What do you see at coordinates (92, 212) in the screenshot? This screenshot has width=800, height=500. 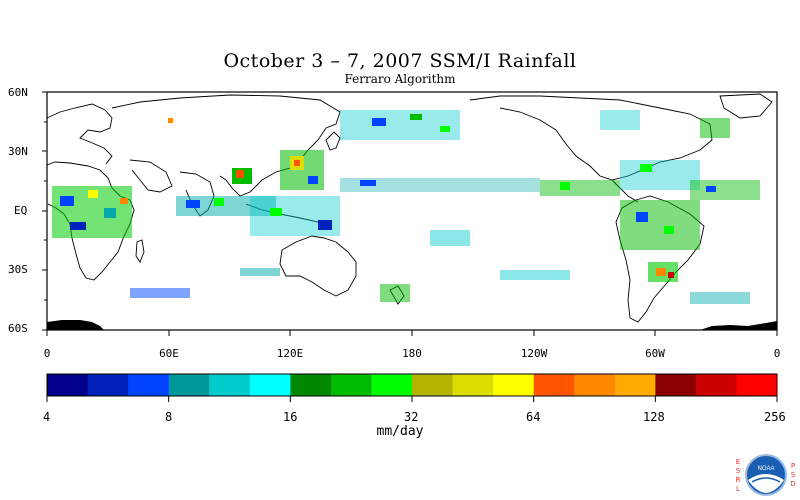 I see `rain-cluster-africa` at bounding box center [92, 212].